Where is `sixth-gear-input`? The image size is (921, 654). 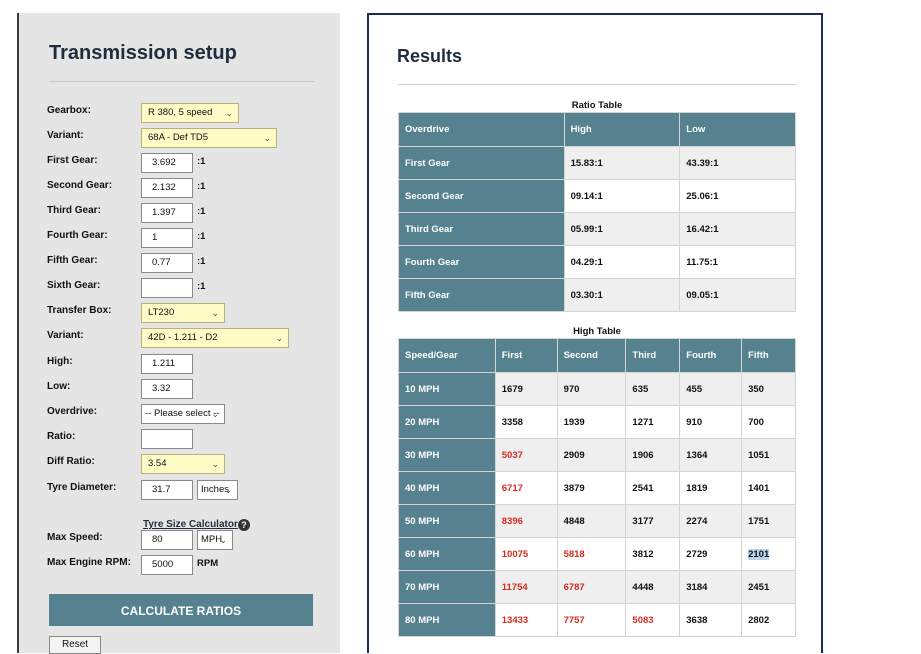 sixth-gear-input is located at coordinates (167, 288).